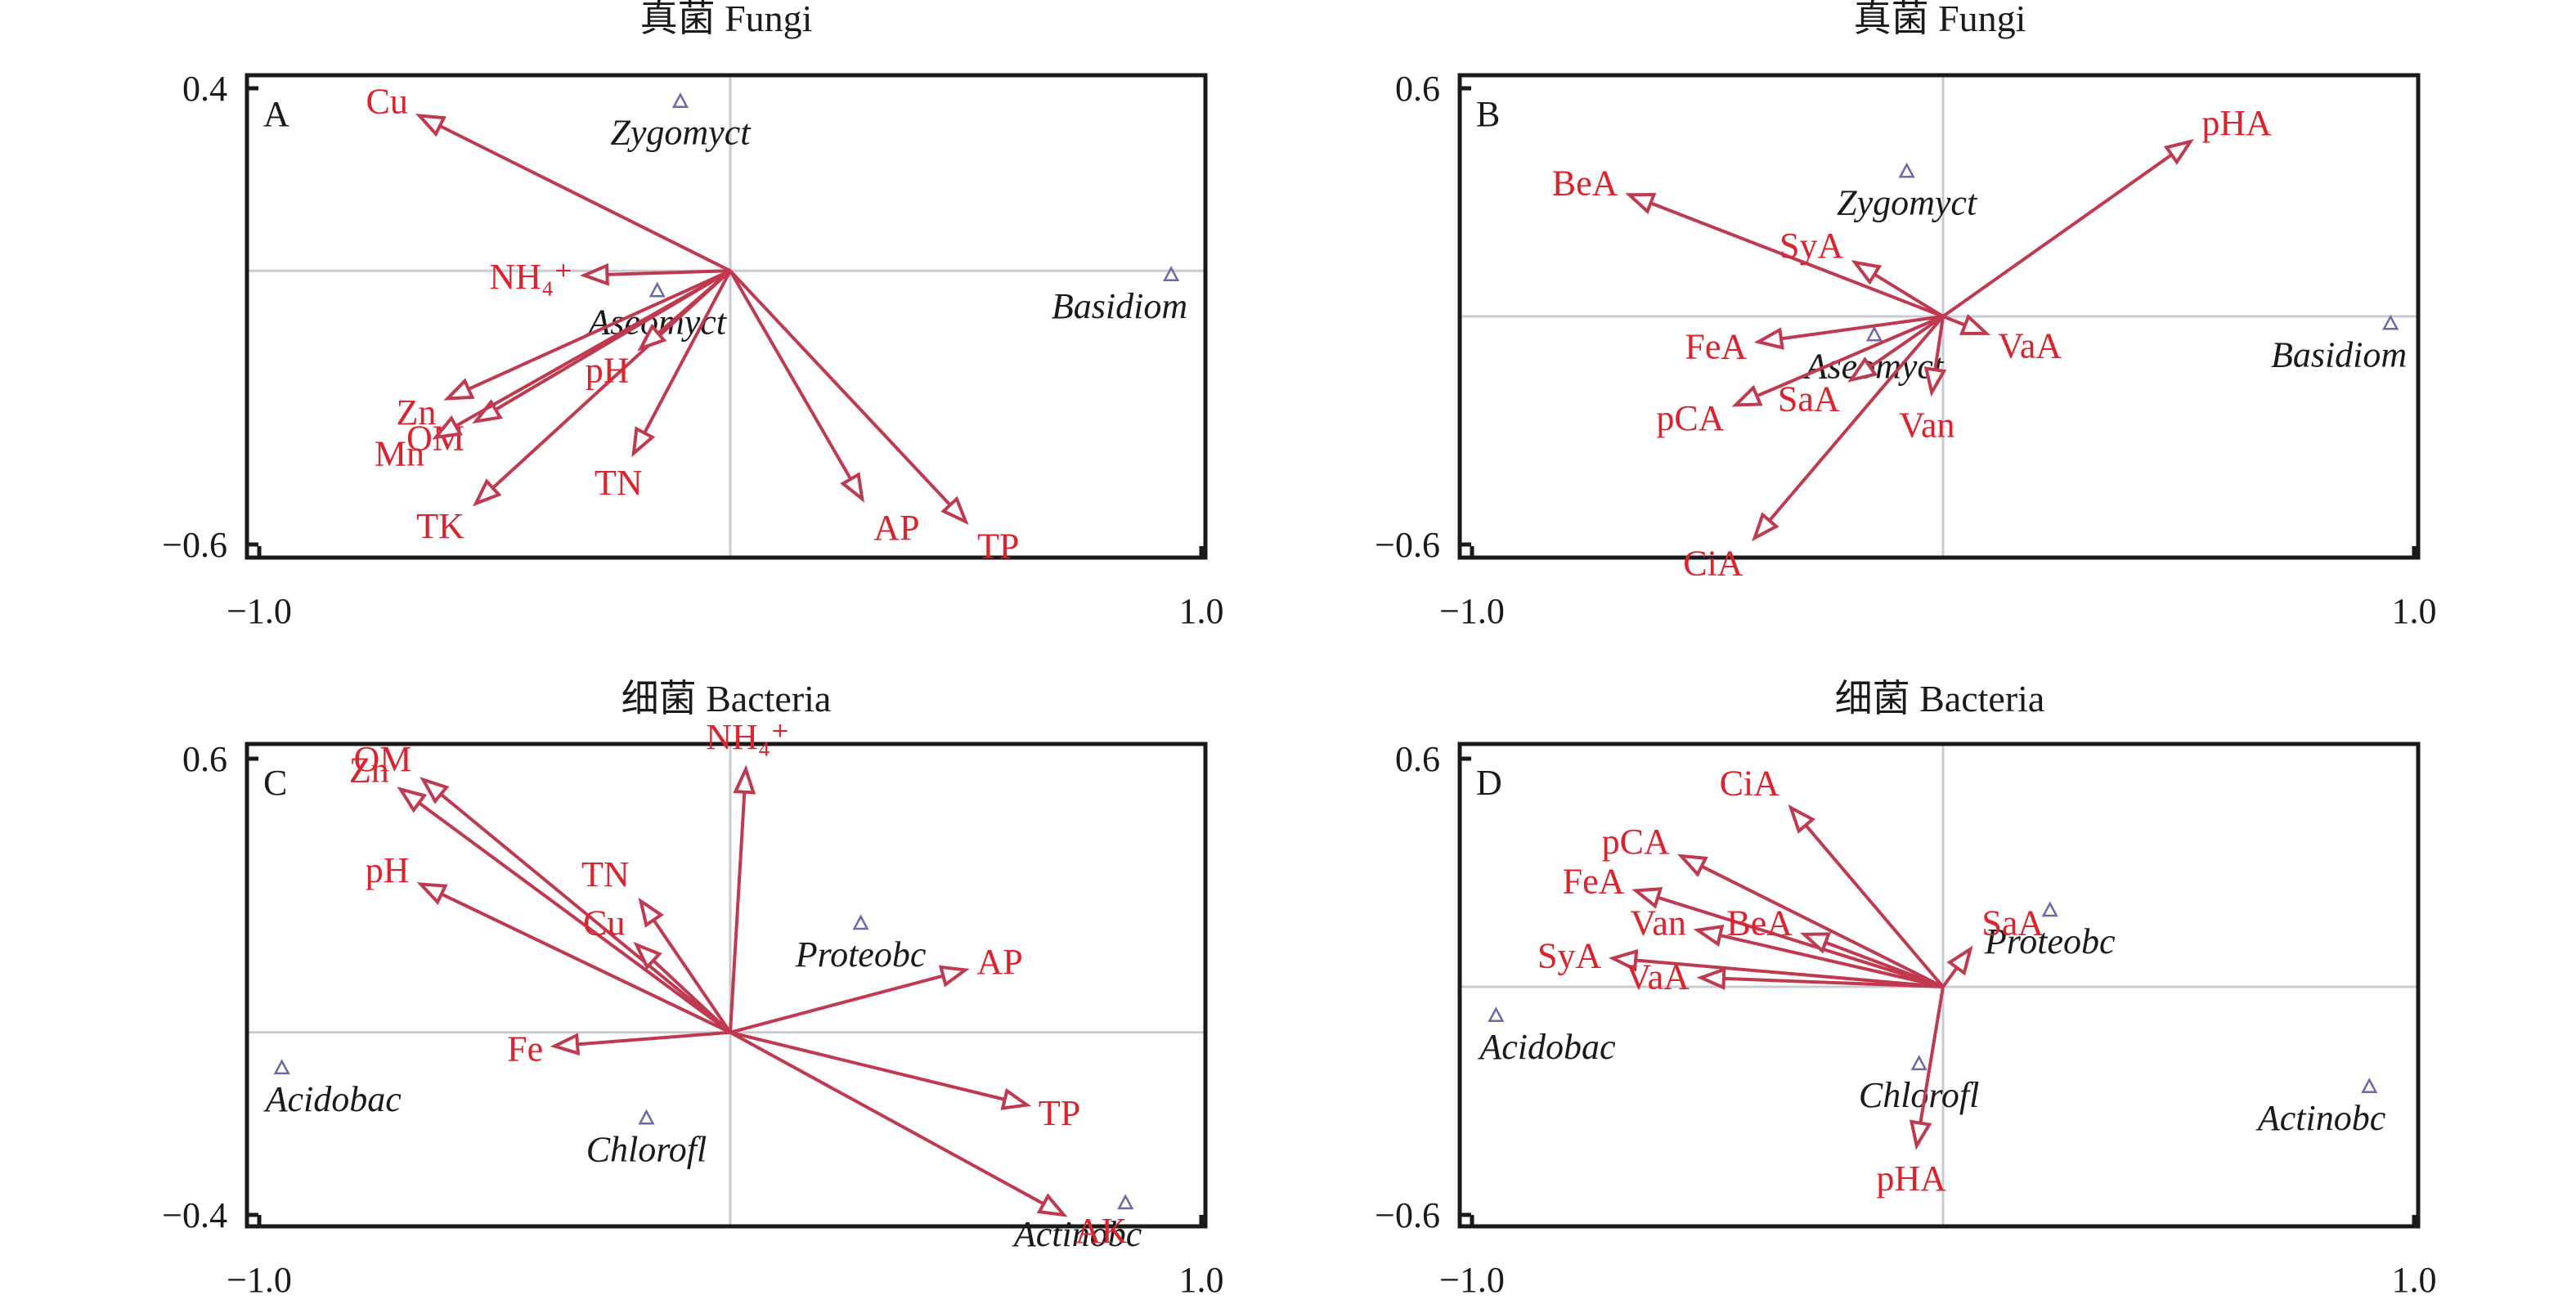  Describe the element at coordinates (605, 874) in the screenshot. I see `vector-label: TN` at that location.